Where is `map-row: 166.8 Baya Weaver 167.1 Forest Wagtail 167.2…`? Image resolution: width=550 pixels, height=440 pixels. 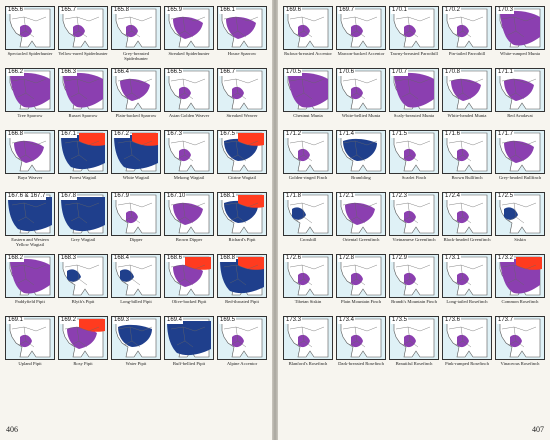
map-row: 166.8 Baya Weaver 167.1 Forest Wagtail 167.2… is located at coordinates (136, 161).